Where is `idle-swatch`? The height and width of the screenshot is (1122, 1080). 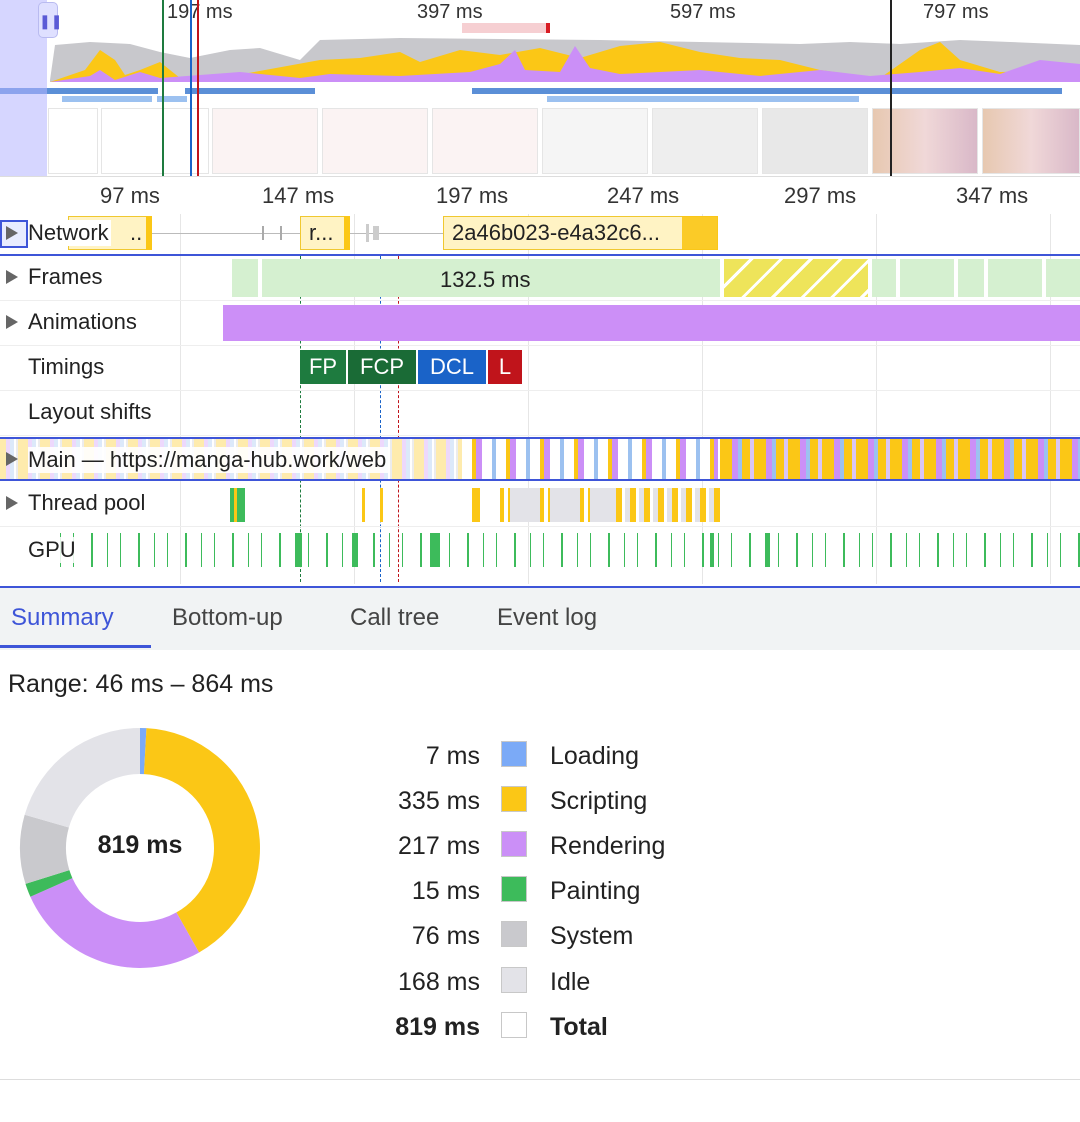 idle-swatch is located at coordinates (514, 980).